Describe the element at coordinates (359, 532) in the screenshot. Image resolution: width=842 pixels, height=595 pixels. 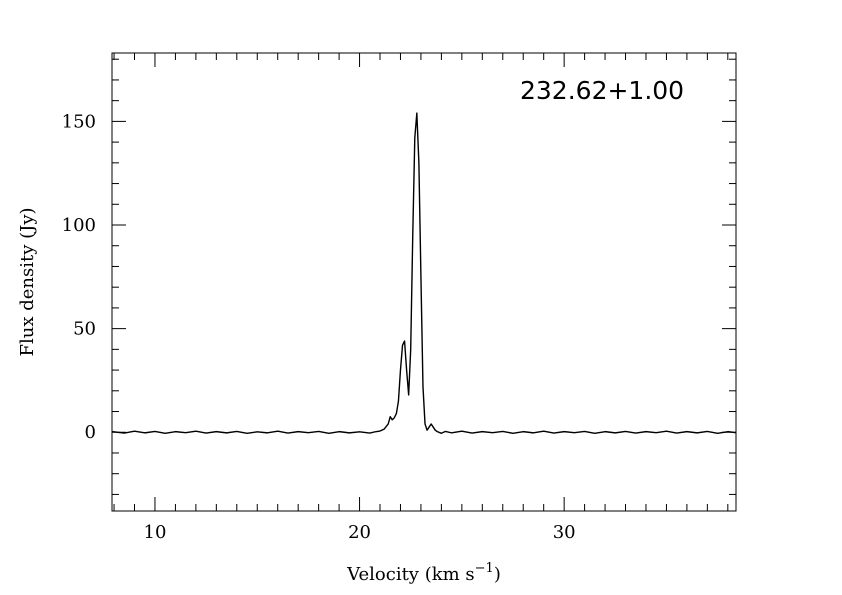
I see `x-tick-label: 20` at that location.